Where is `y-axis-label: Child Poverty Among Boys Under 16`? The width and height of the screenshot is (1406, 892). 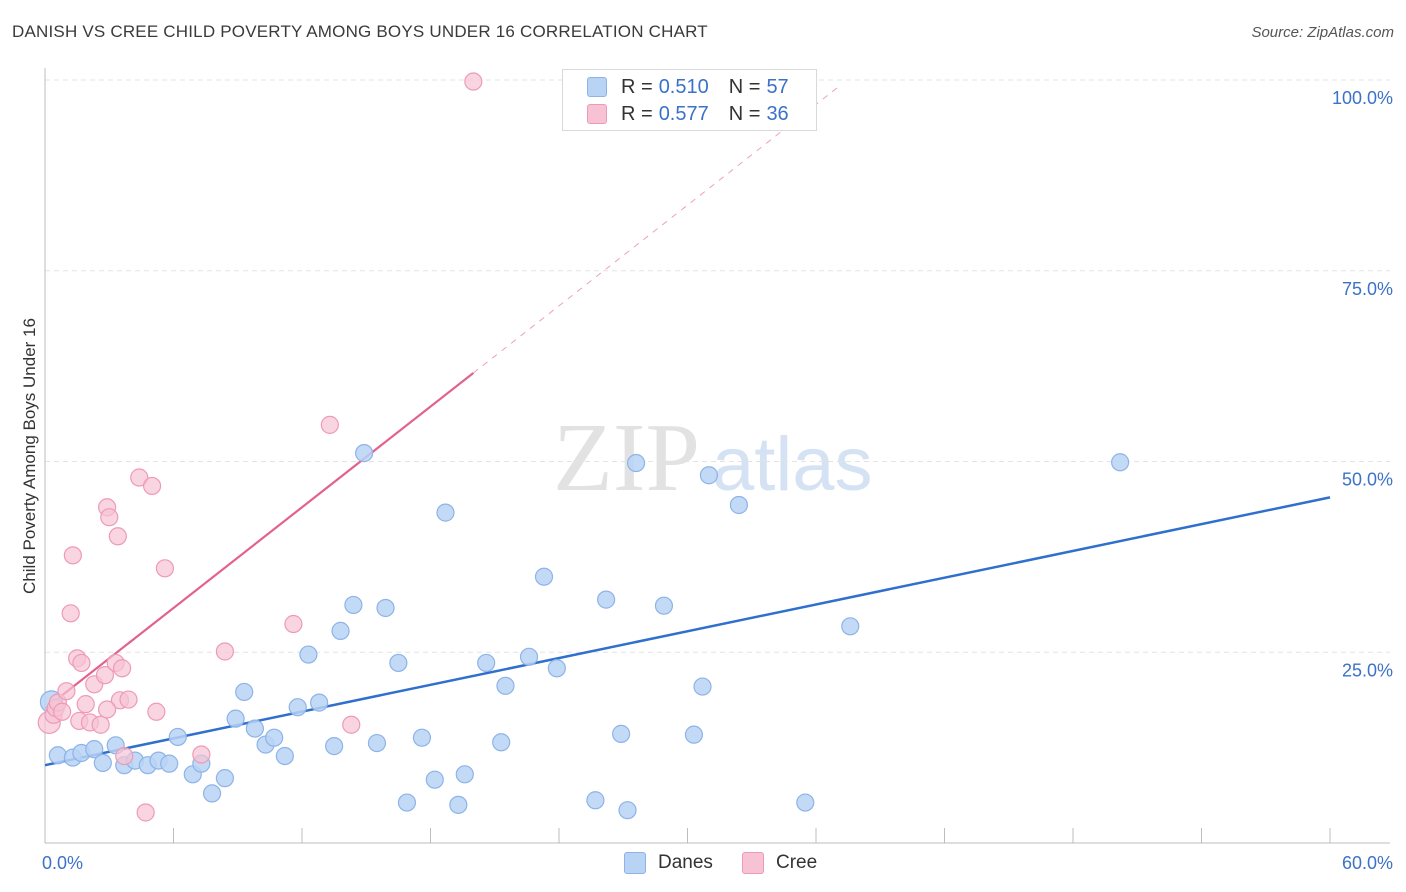 y-axis-label: Child Poverty Among Boys Under 16 is located at coordinates (29, 456).